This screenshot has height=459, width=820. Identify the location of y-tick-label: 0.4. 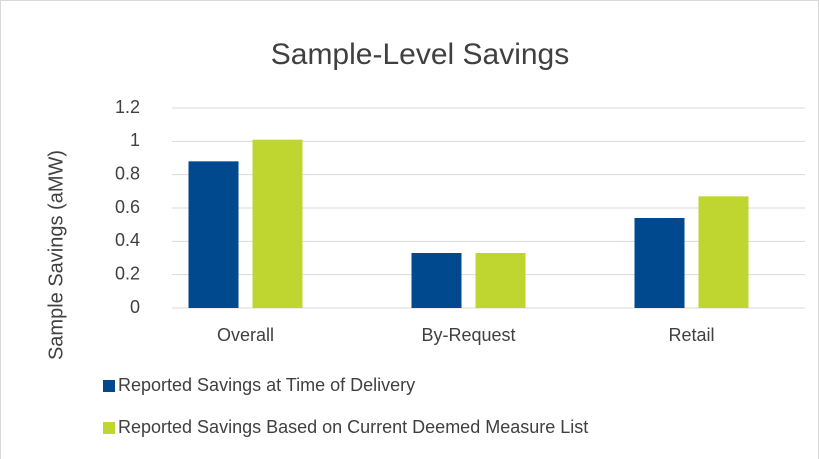
(127, 240).